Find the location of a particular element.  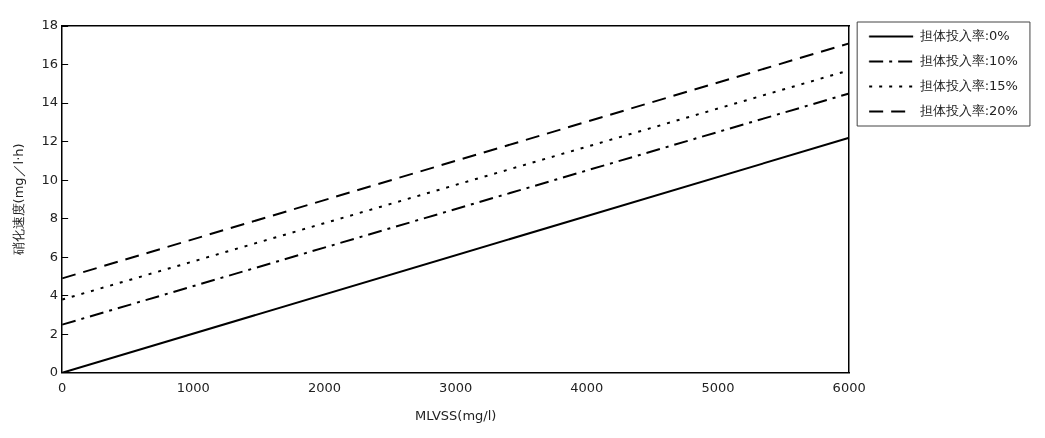

y-tick-label: 0 is located at coordinates (54, 372).